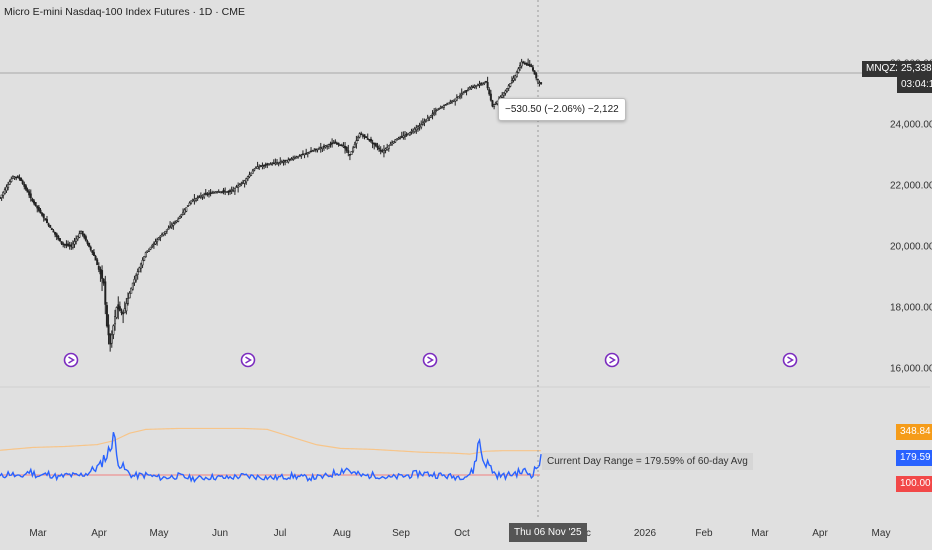 This screenshot has width=932, height=550. I want to click on range-line, so click(271, 457).